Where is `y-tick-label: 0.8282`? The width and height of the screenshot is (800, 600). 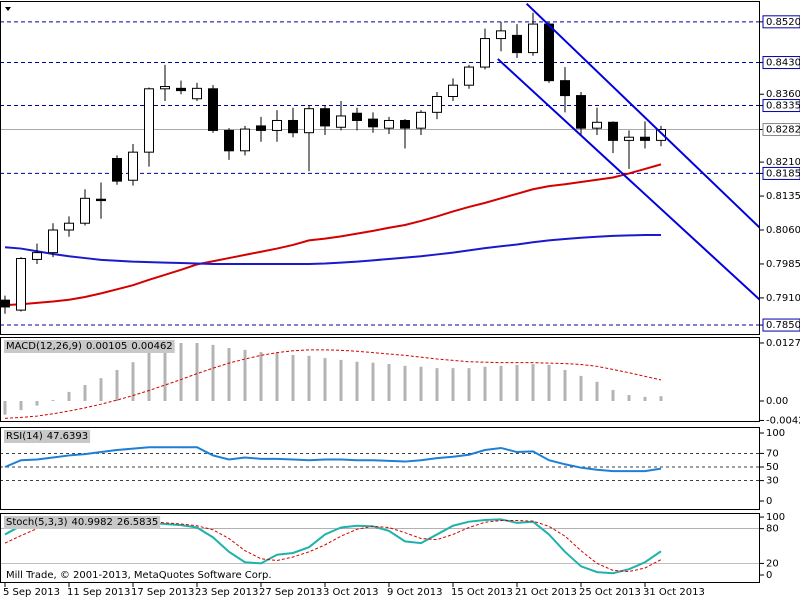
y-tick-label: 0.8282 is located at coordinates (783, 130).